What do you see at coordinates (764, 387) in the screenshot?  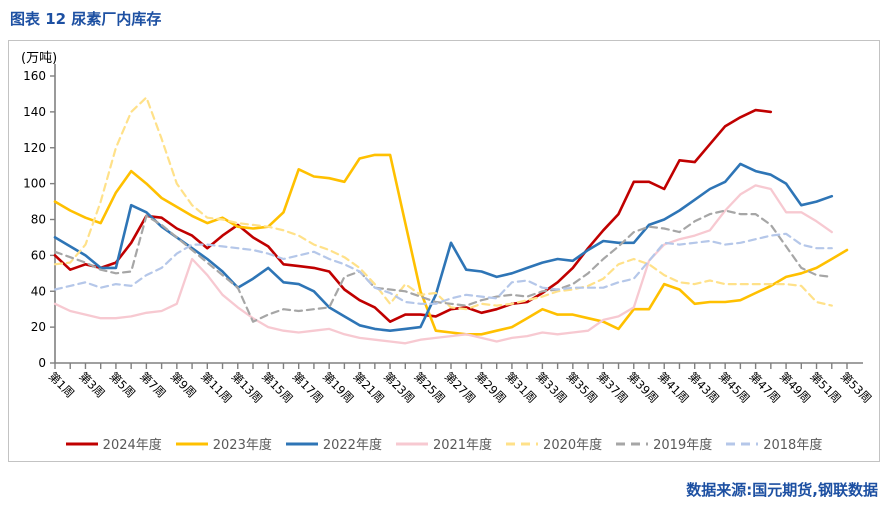 I see `x-tick-label: 第47周` at bounding box center [764, 387].